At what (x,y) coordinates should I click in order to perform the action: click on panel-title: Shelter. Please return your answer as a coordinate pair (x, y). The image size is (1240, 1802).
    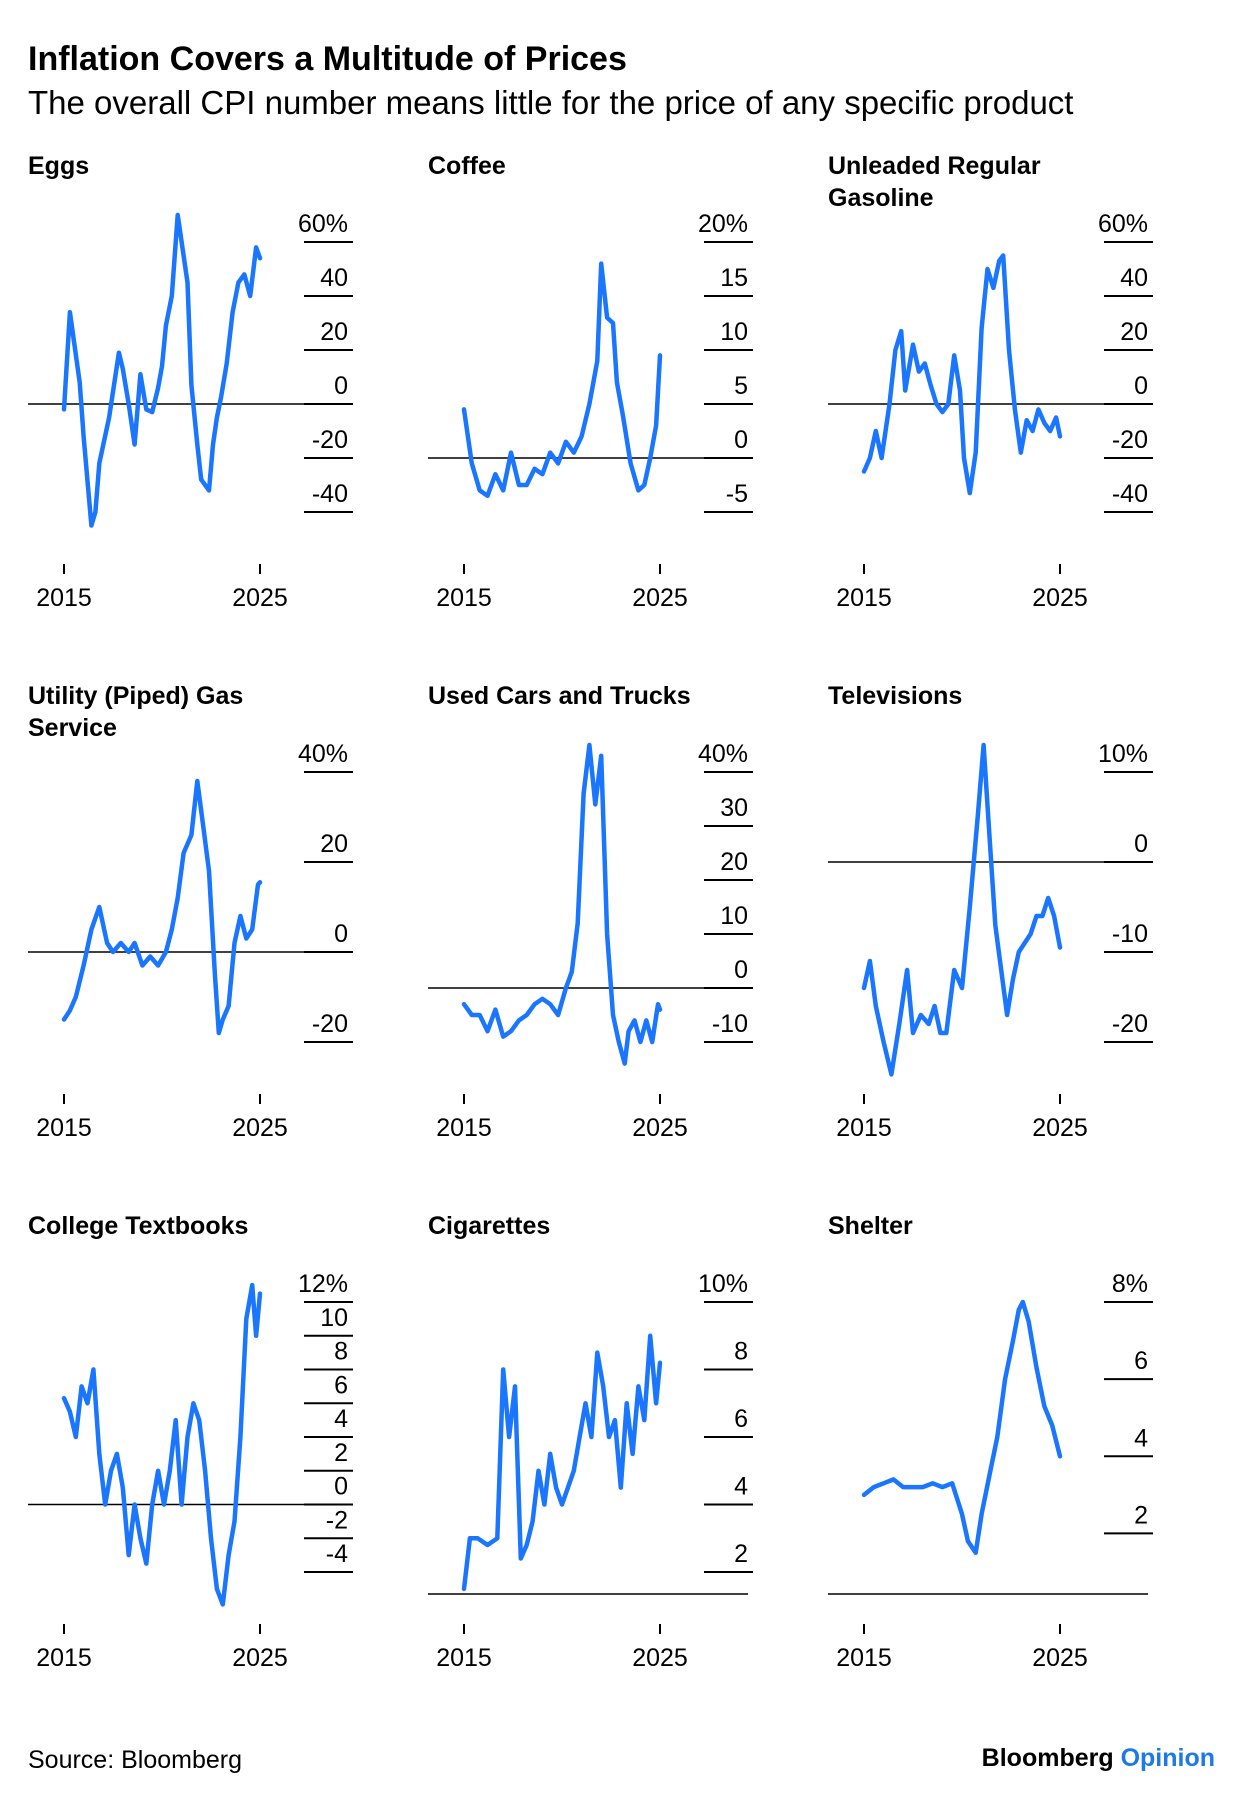
    Looking at the image, I should click on (870, 1226).